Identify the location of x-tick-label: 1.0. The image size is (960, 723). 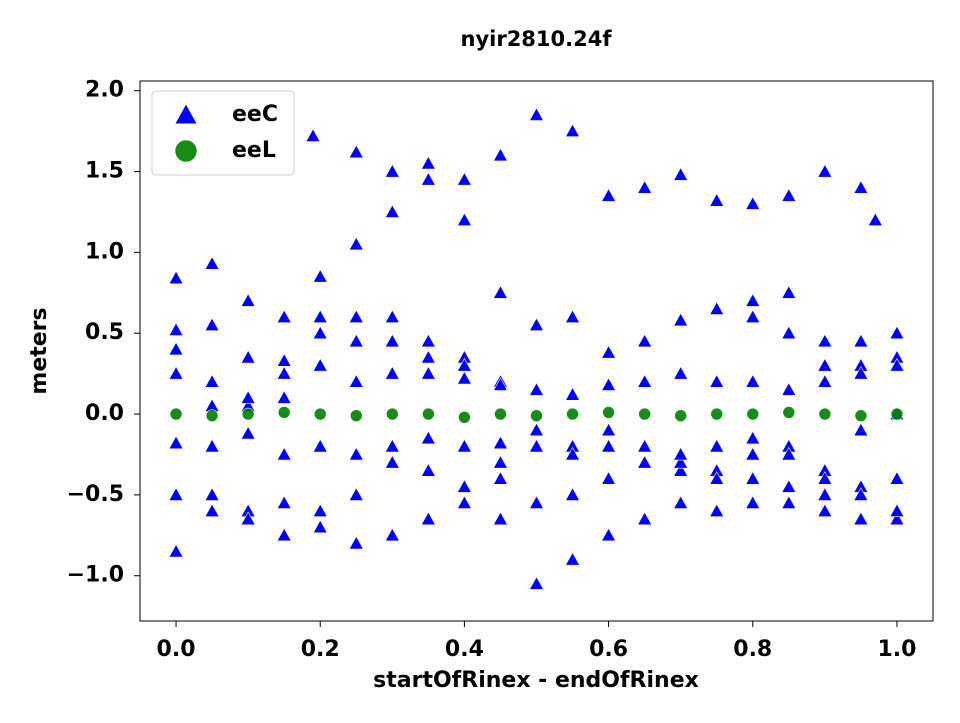
(896, 649).